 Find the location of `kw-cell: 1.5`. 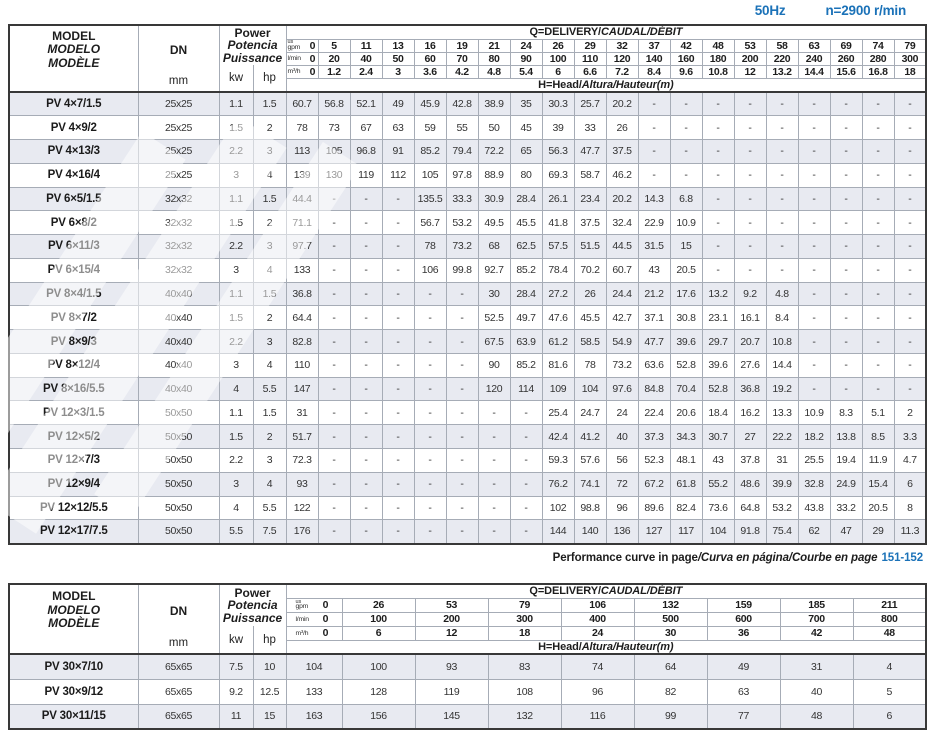

kw-cell: 1.5 is located at coordinates (236, 128).